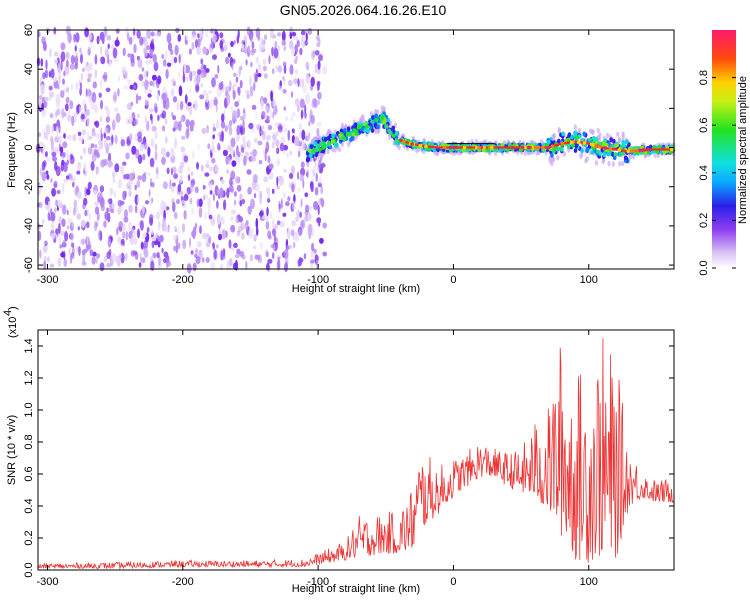 The image size is (750, 605). Describe the element at coordinates (464, 147) in the screenshot. I see `track-peak-dot` at that location.